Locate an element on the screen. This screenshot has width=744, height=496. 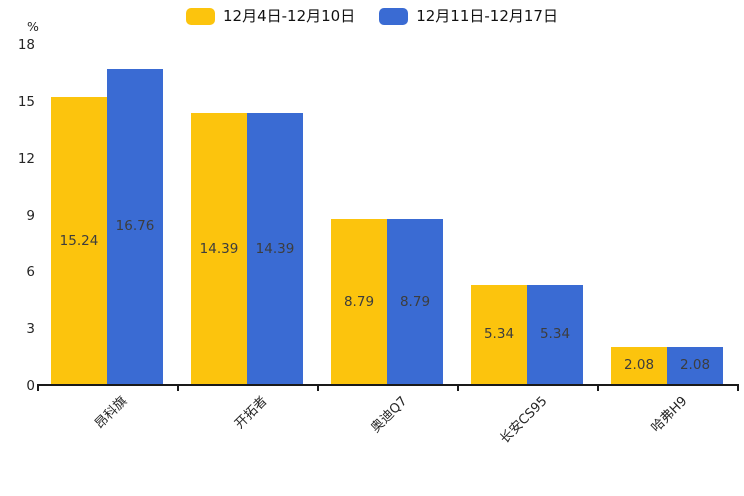
y-tick-label: 6 is located at coordinates (30, 272).